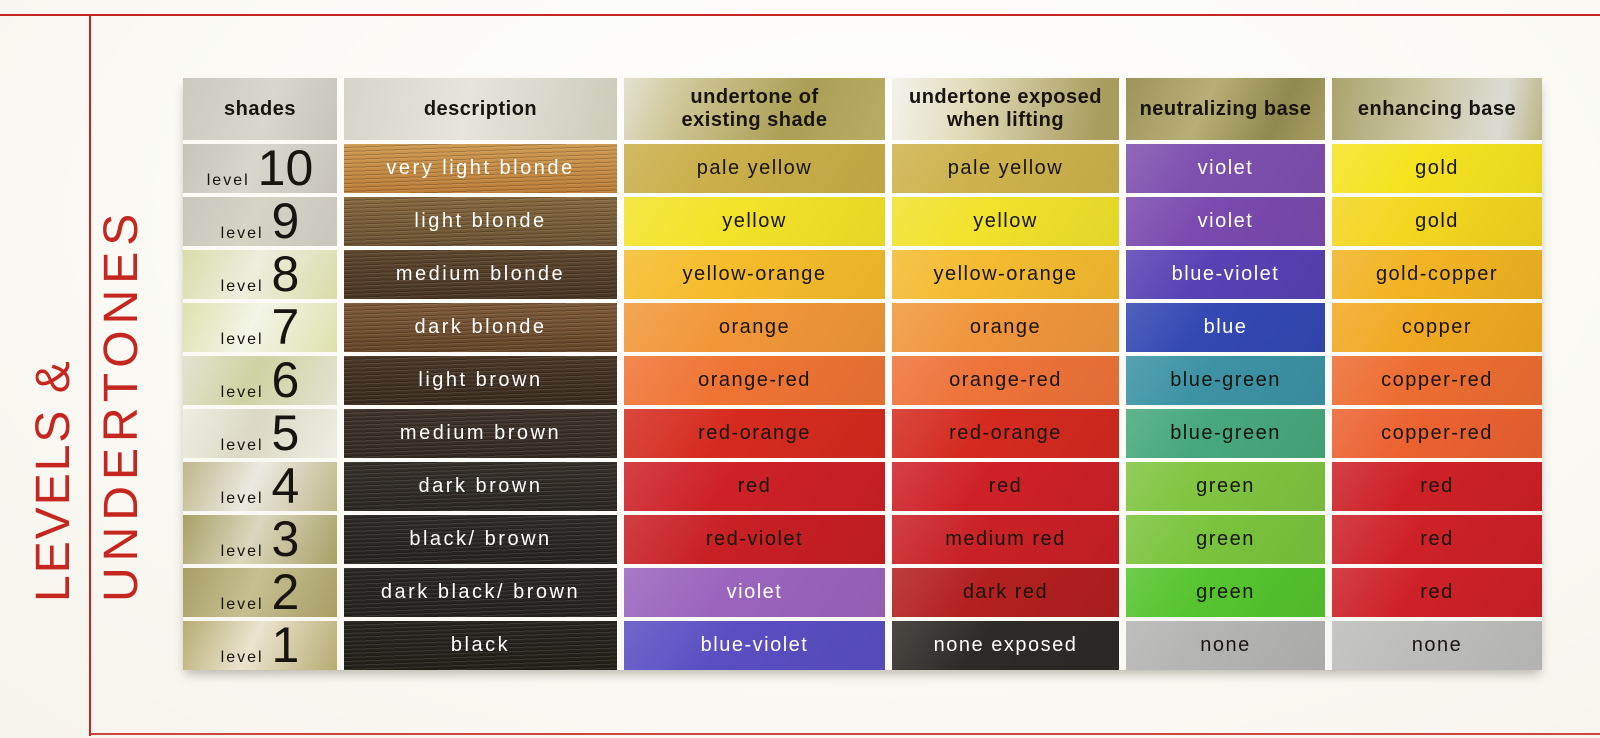 The image size is (1600, 738). I want to click on cell-undertone-lifting: yellow, so click(1005, 221).